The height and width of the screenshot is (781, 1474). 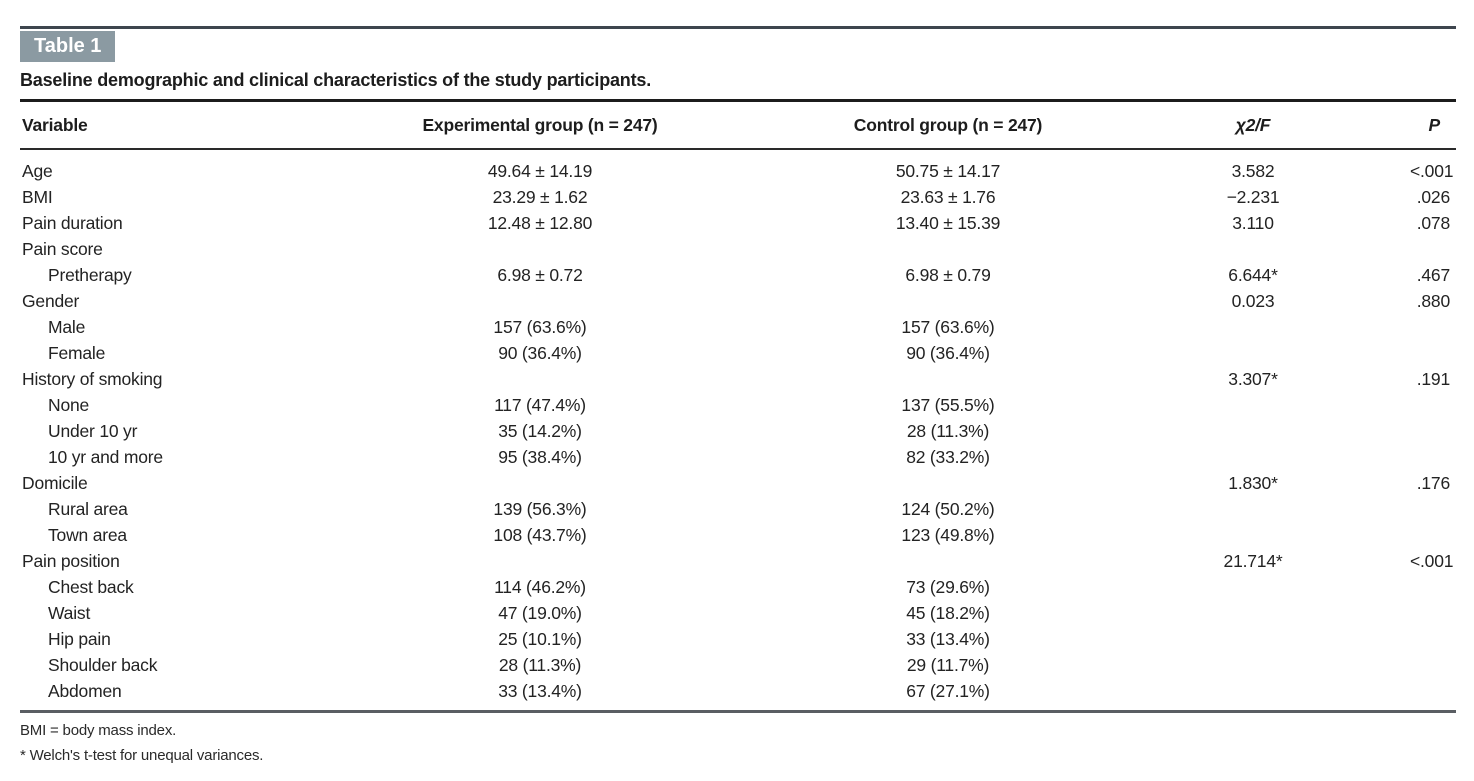 What do you see at coordinates (948, 327) in the screenshot?
I see `cell-control: 157 (63.6%)` at bounding box center [948, 327].